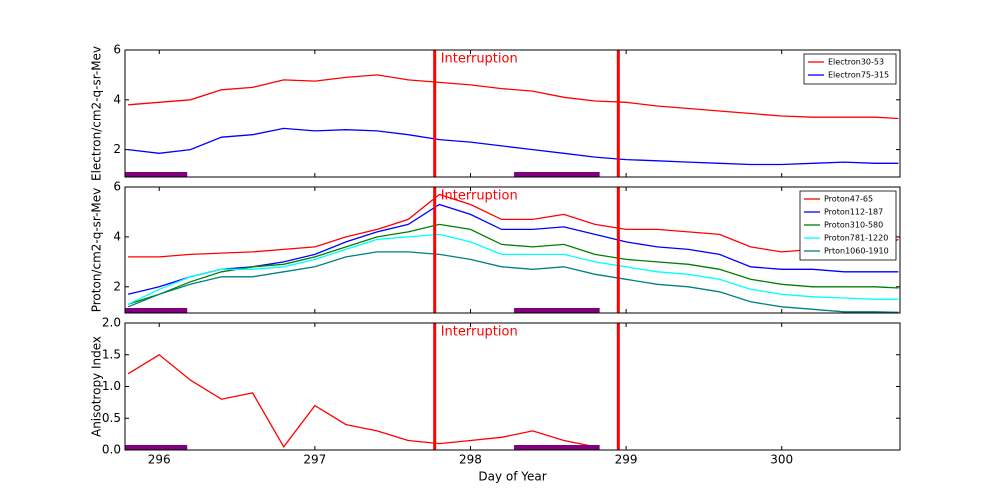  Describe the element at coordinates (470, 460) in the screenshot. I see `x-tick-label: 298` at that location.